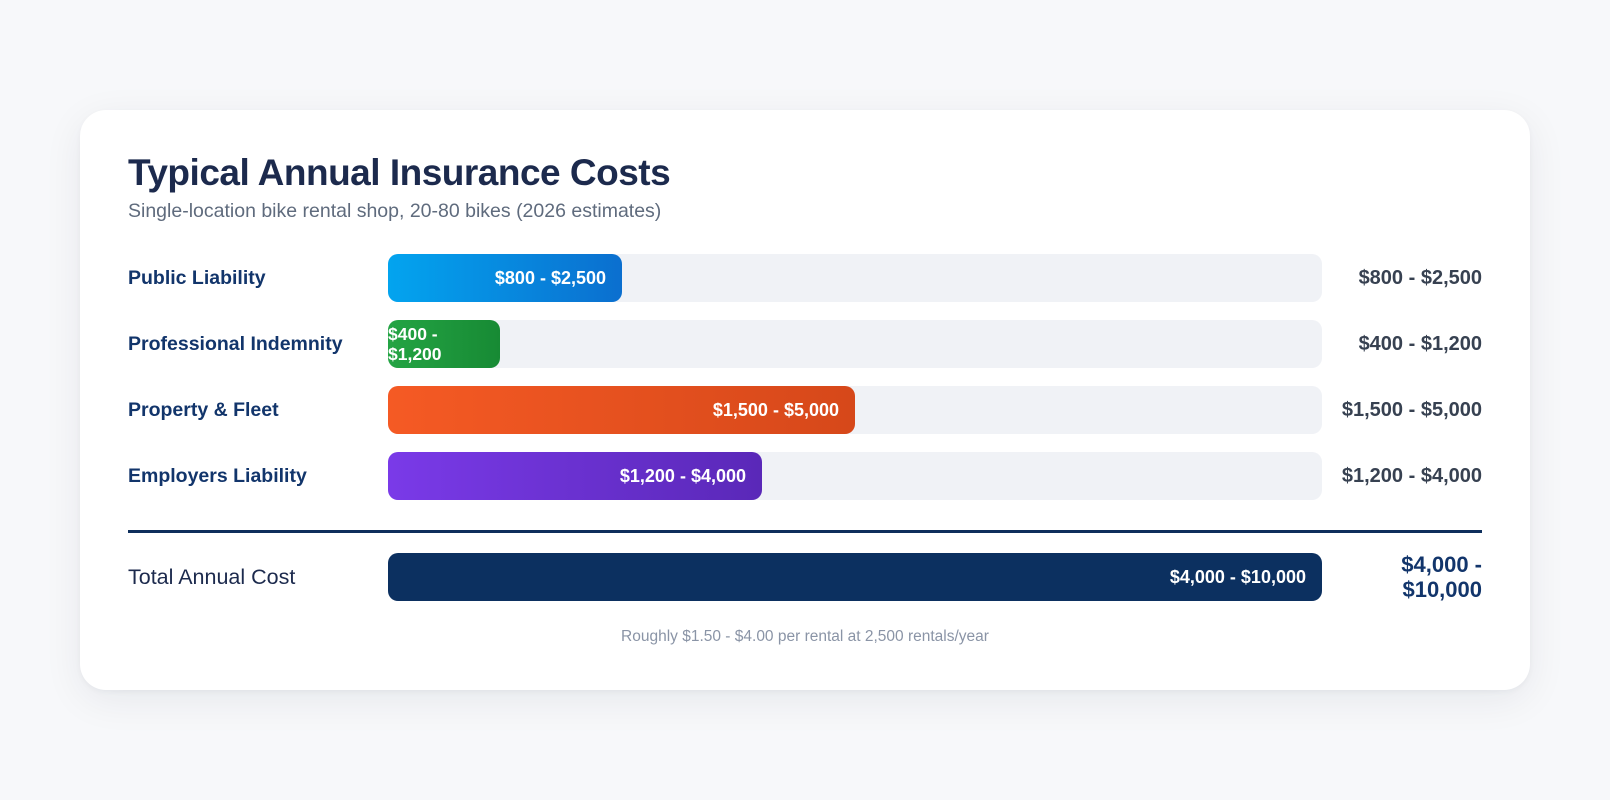 Image resolution: width=1610 pixels, height=800 pixels. I want to click on bar-data-label: $1,200 - $4,000, so click(682, 475).